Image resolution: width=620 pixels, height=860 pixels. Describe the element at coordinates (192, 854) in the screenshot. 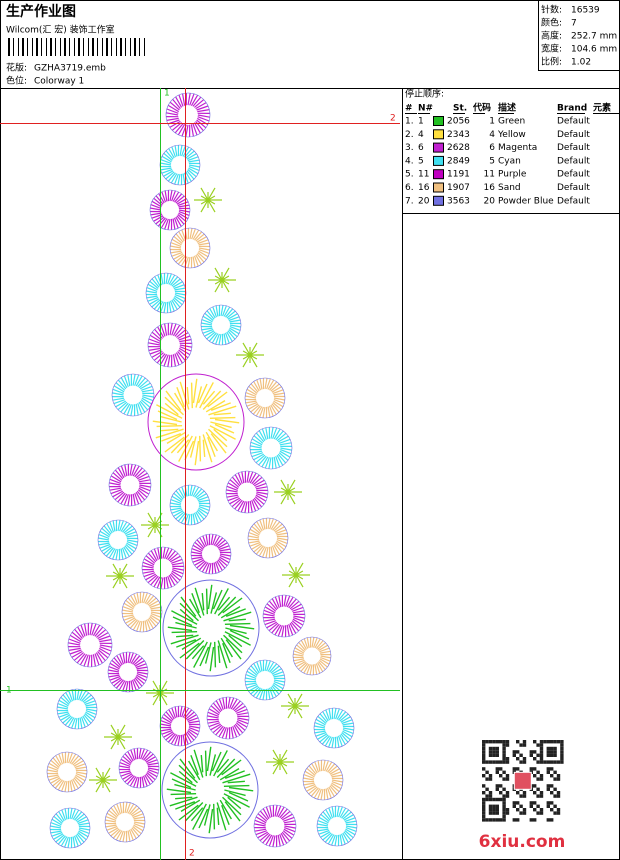

I see `guide-label: 2` at that location.